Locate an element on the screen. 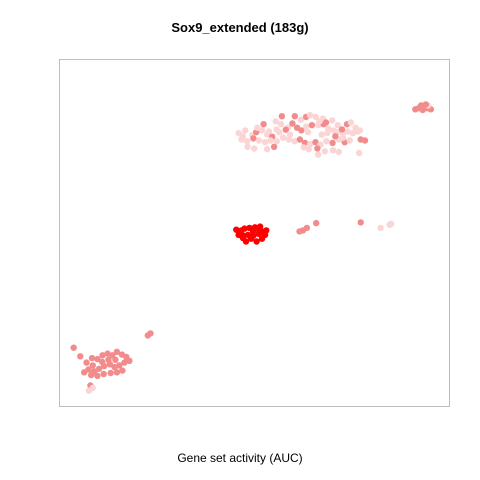  chart-title: Sox9_extended (183g) is located at coordinates (240, 27).